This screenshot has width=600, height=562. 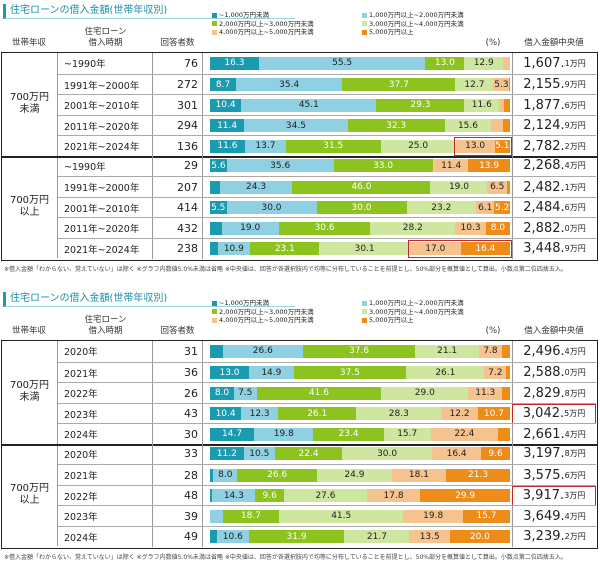 What do you see at coordinates (360, 537) in the screenshot?
I see `stacked-bar: 10.6 31.9 21.7 13.5 20.0` at bounding box center [360, 537].